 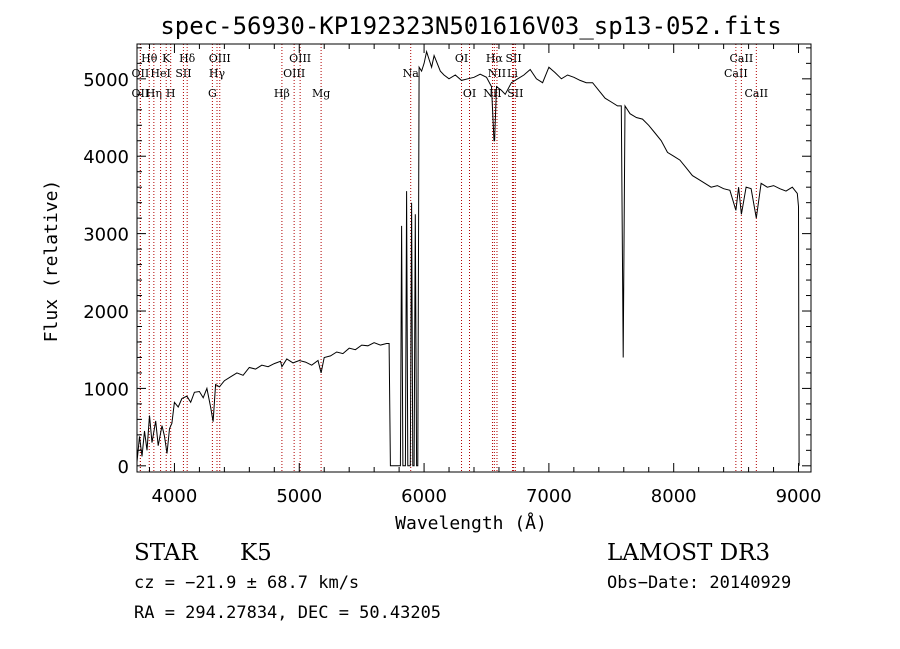 What do you see at coordinates (217, 73) in the screenshot?
I see `line-marker-label: Hγ` at bounding box center [217, 73].